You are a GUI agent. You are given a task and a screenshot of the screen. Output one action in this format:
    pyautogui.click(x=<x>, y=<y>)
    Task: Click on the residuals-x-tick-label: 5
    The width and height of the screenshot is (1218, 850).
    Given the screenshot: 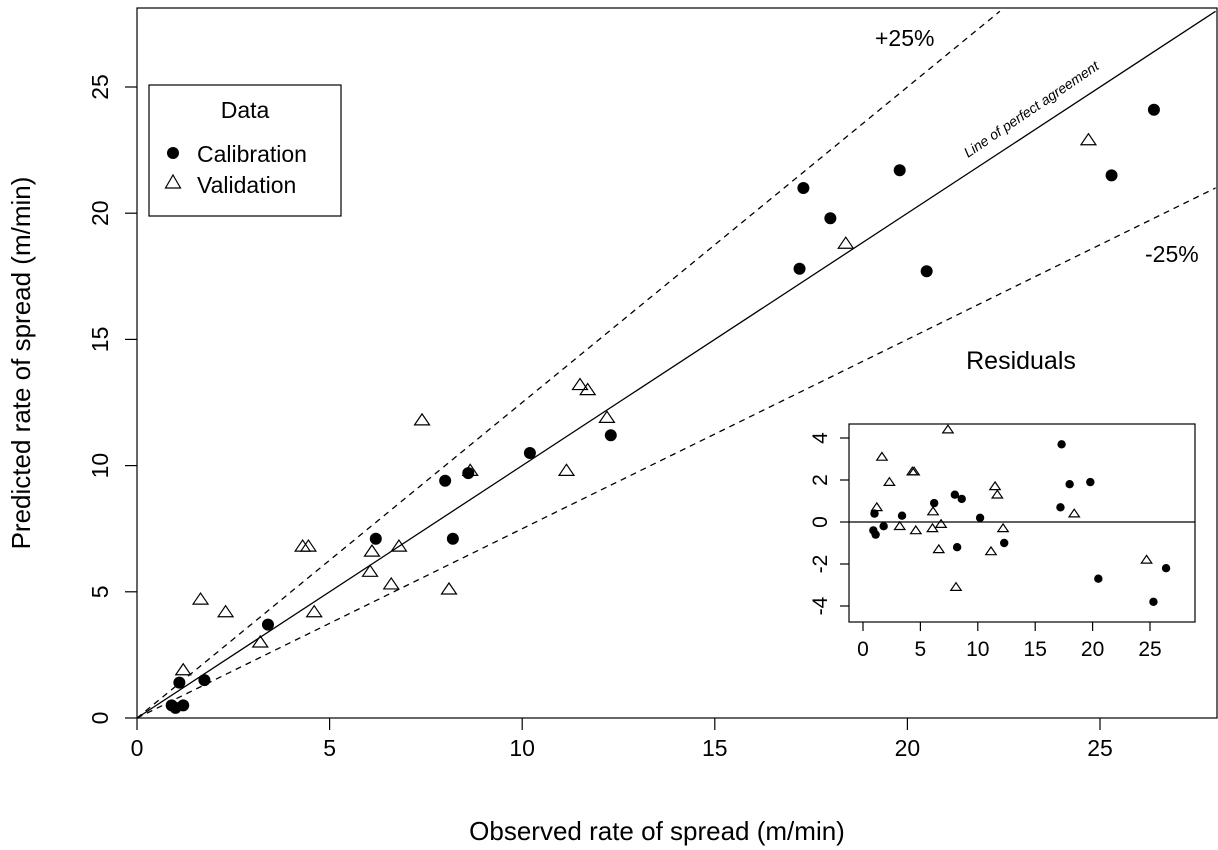 What is the action you would take?
    pyautogui.click(x=921, y=649)
    